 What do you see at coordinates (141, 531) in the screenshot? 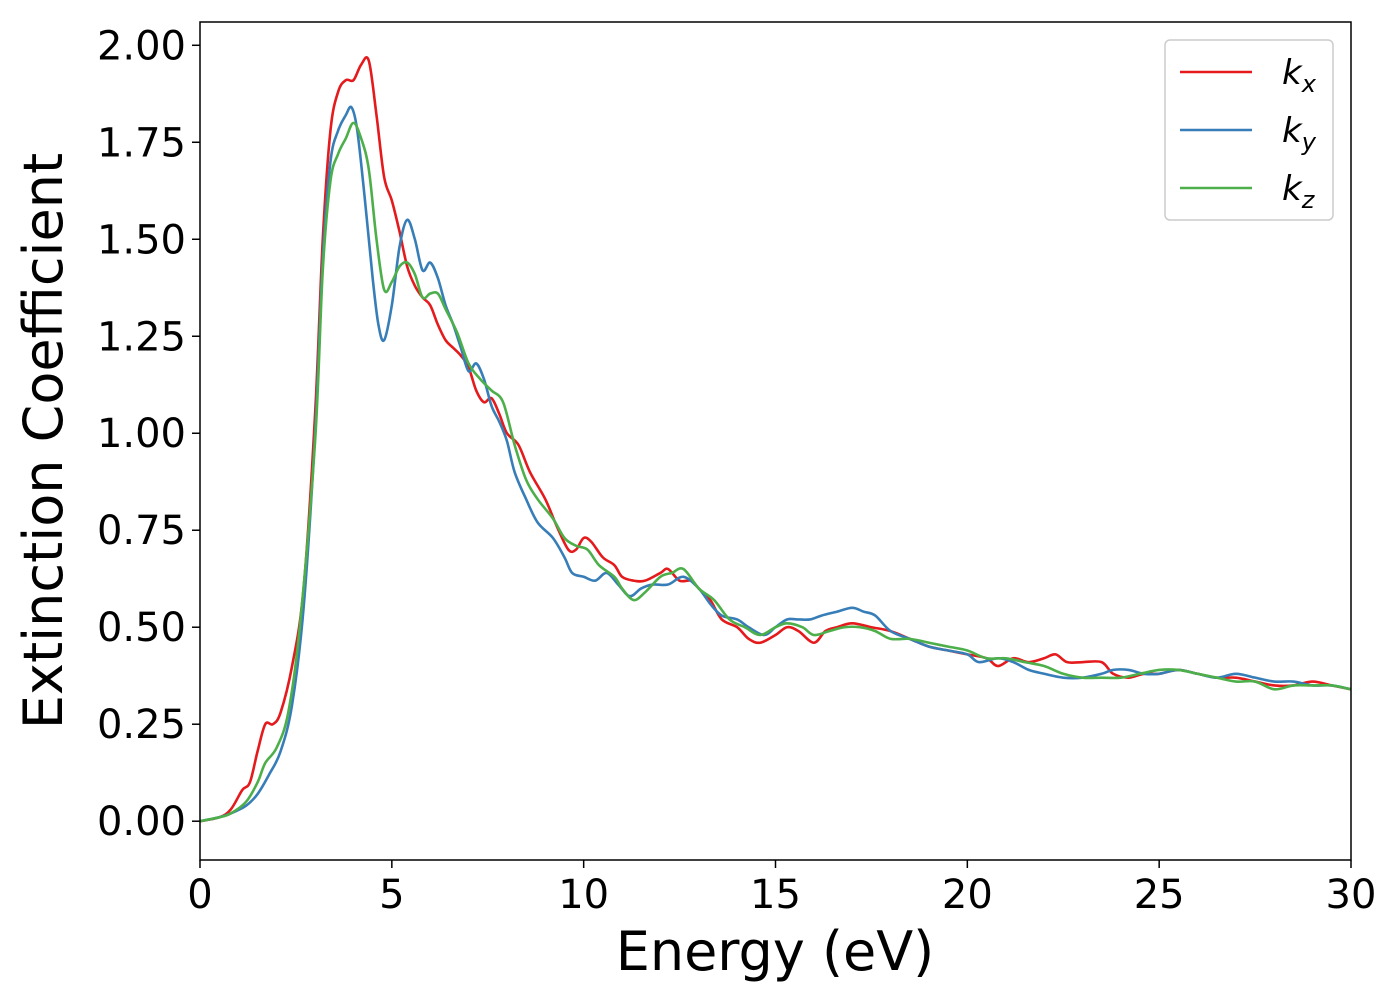
I see `y-tick-label: 0.75` at bounding box center [141, 531].